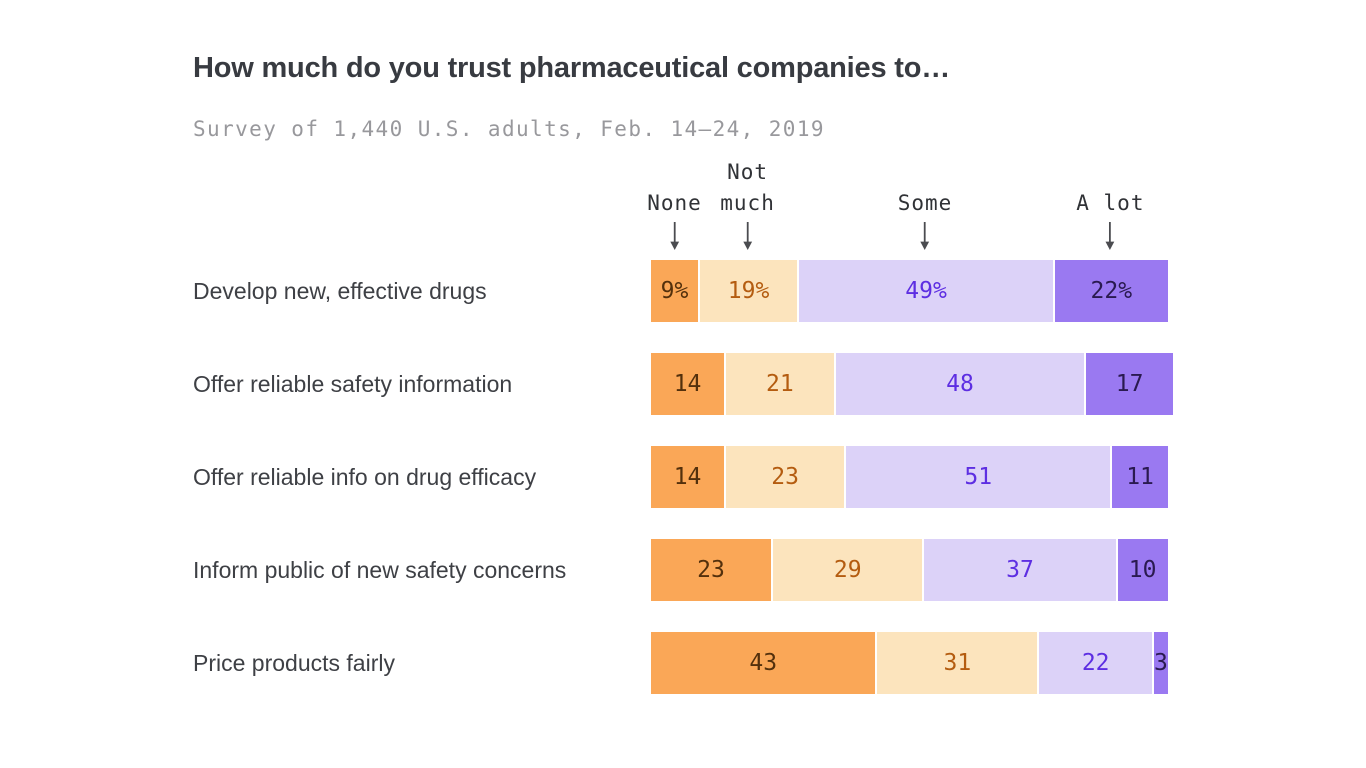 The width and height of the screenshot is (1366, 768). I want to click on bar-value-label: 43, so click(763, 663).